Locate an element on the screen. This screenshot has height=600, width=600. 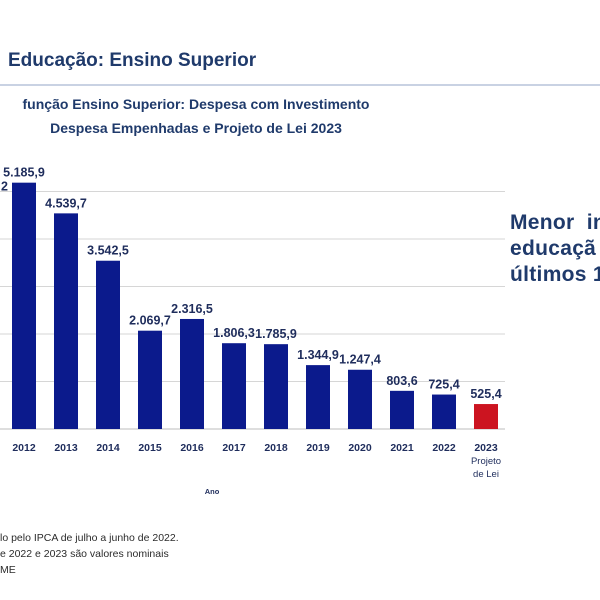
data-label: 2.069,7 is located at coordinates (150, 321).